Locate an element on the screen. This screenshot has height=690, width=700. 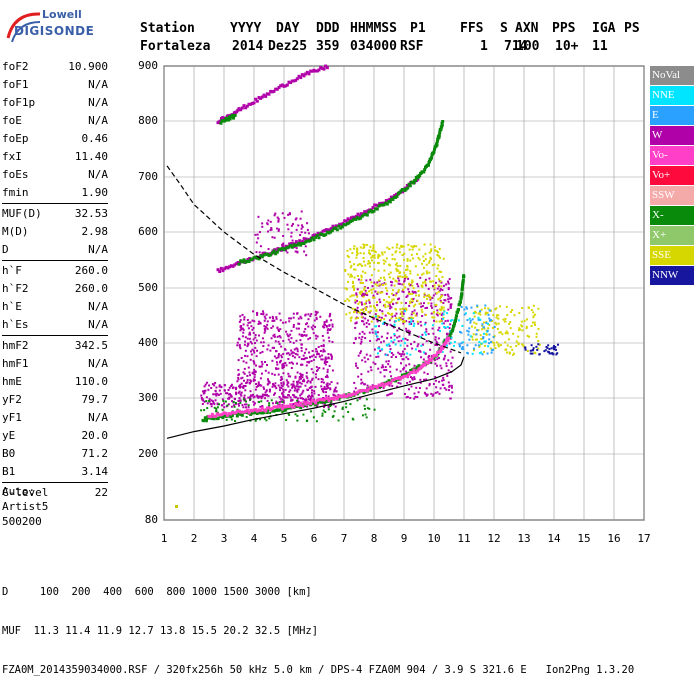
header-value: 034000 is located at coordinates (373, 46).